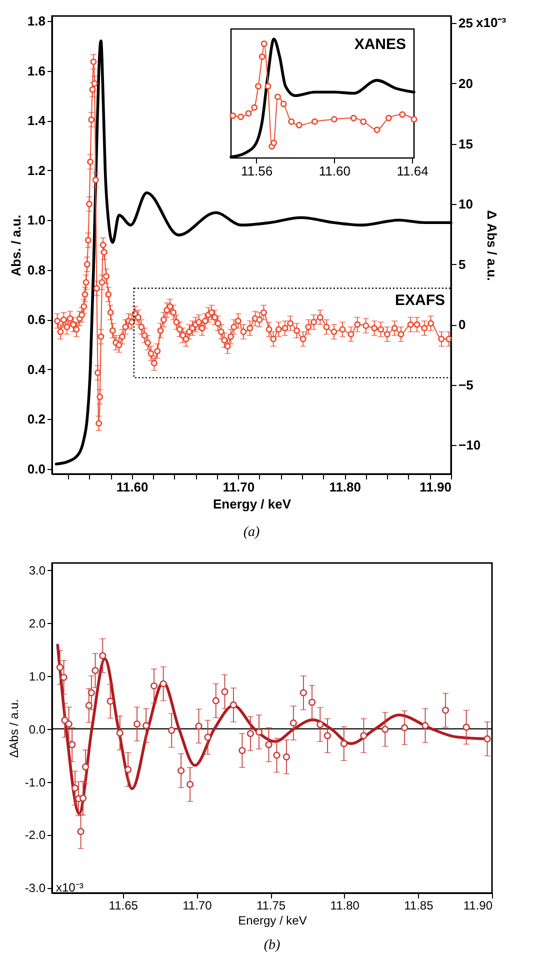 This screenshot has height=976, width=559. Describe the element at coordinates (35, 782) in the screenshot. I see `y-tick-label: -1.0` at that location.